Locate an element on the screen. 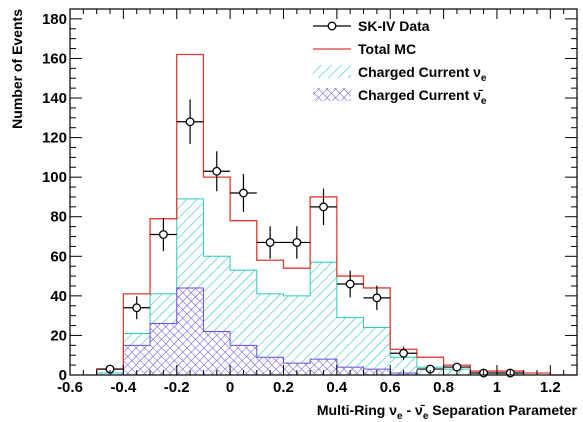  y-axis-label: Number of Events is located at coordinates (17, 69).